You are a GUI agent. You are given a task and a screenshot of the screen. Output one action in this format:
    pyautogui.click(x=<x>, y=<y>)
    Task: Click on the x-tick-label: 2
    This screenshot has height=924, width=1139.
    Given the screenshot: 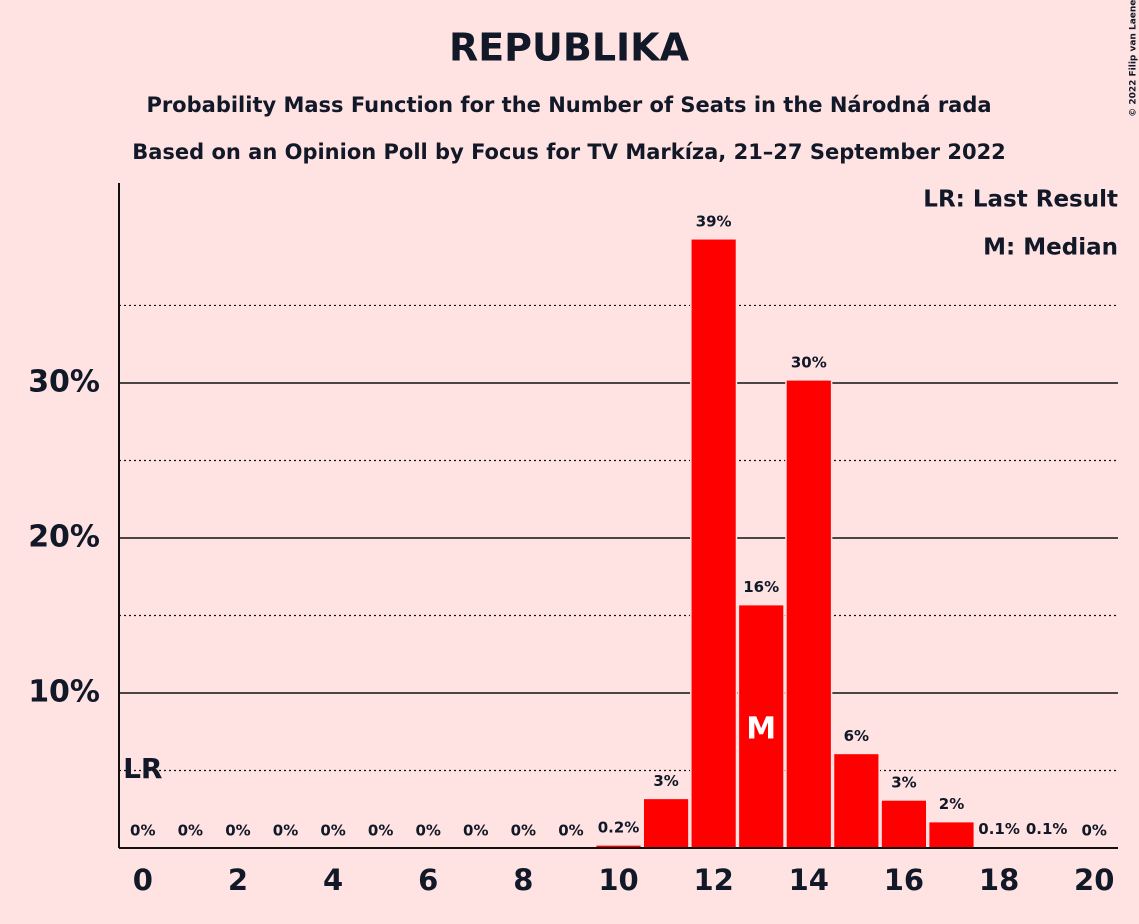 What is the action you would take?
    pyautogui.click(x=238, y=880)
    